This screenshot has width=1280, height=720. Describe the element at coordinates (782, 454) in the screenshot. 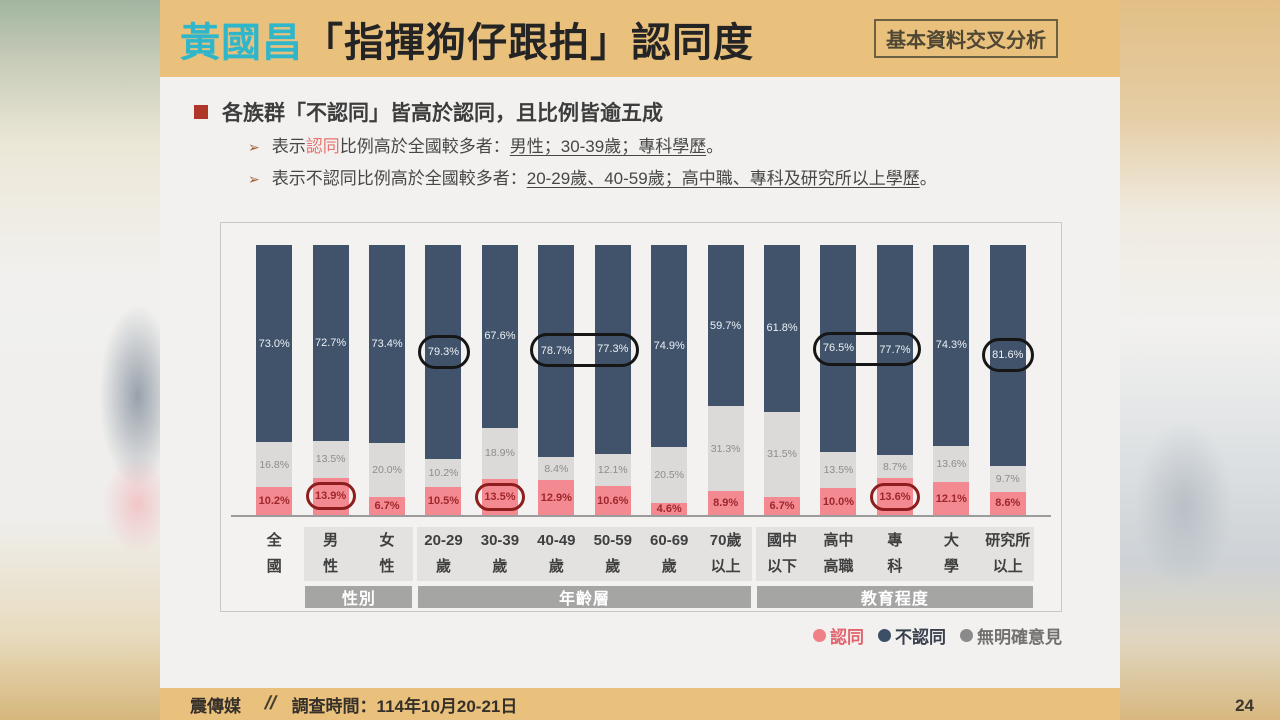

I see `segment-value-label: 31.5%` at that location.